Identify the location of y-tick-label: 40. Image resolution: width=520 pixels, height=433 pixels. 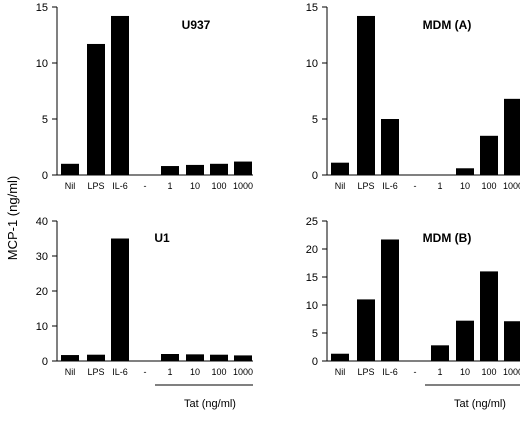
(42, 222).